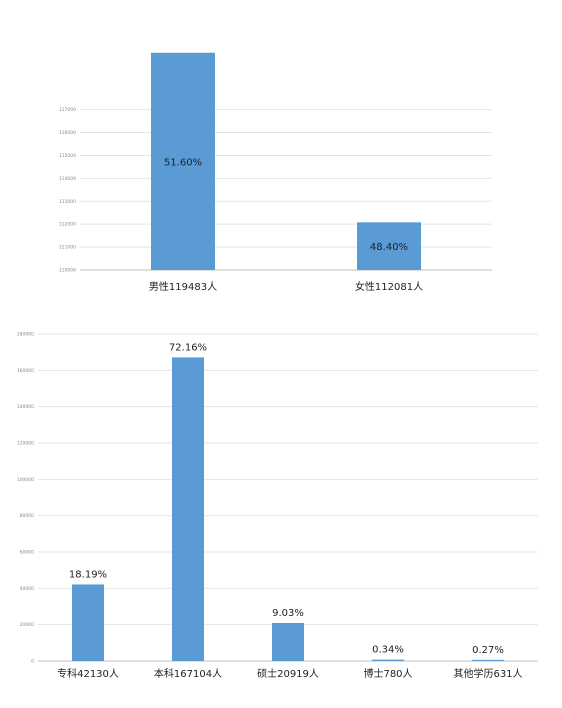  I want to click on x-category-label: 其他学历631人, so click(487, 673).